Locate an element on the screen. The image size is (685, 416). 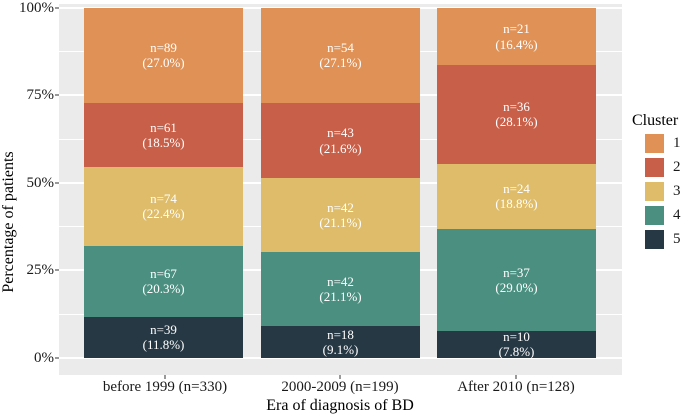
segment-cluster-5: n=10 (7.8%) is located at coordinates (516, 344).